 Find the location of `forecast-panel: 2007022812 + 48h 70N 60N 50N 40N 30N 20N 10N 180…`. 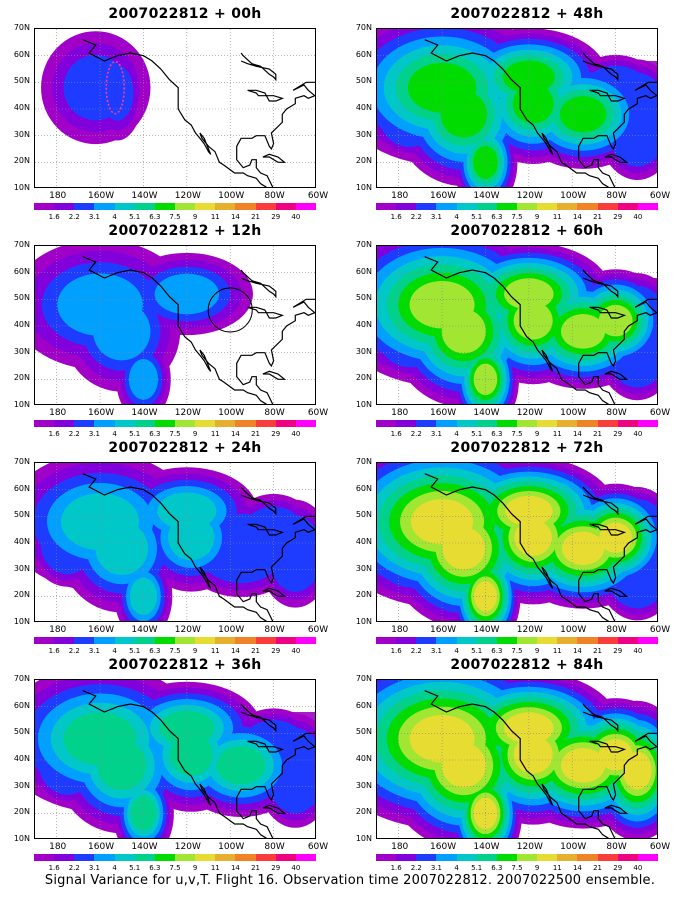

forecast-panel: 2007022812 + 48h 70N 60N 50N 40N 30N 20N 10N 180… is located at coordinates (524, 115).